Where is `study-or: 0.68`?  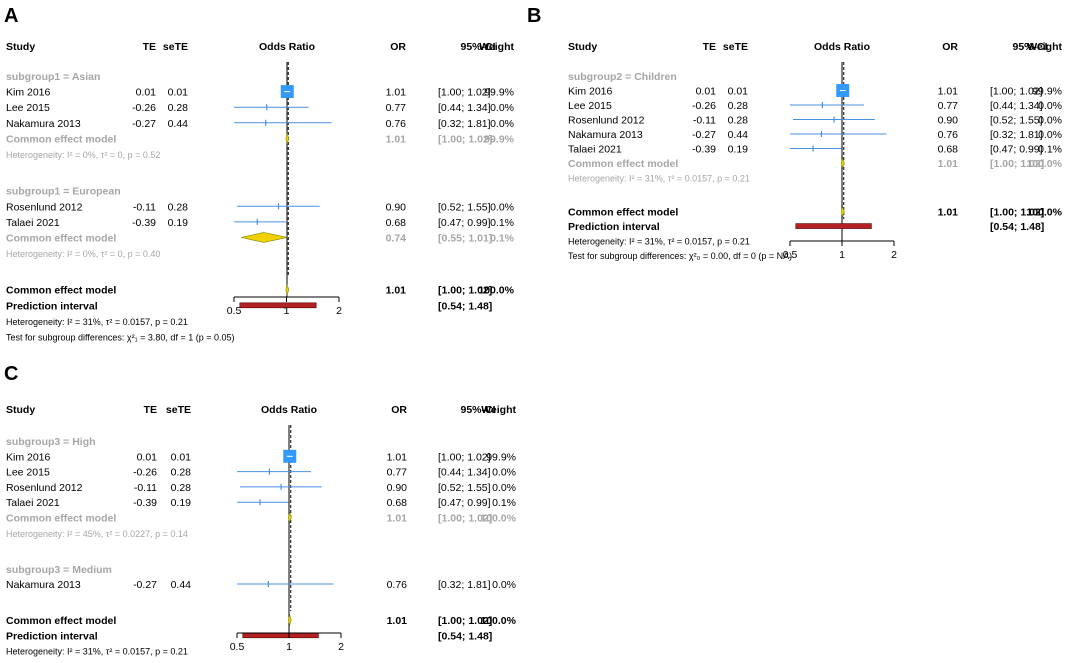
study-or: 0.68 is located at coordinates (396, 223).